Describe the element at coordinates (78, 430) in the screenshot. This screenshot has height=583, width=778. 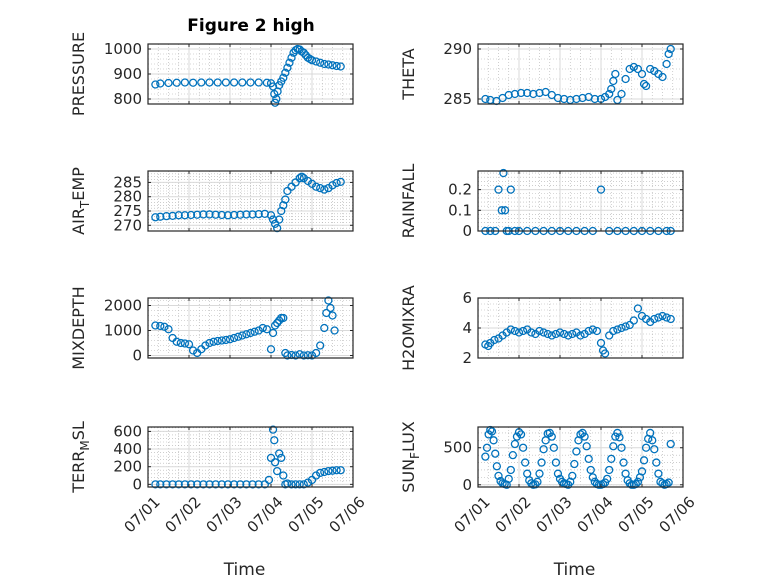
I see `y-axis-label-suffix: SL` at that location.